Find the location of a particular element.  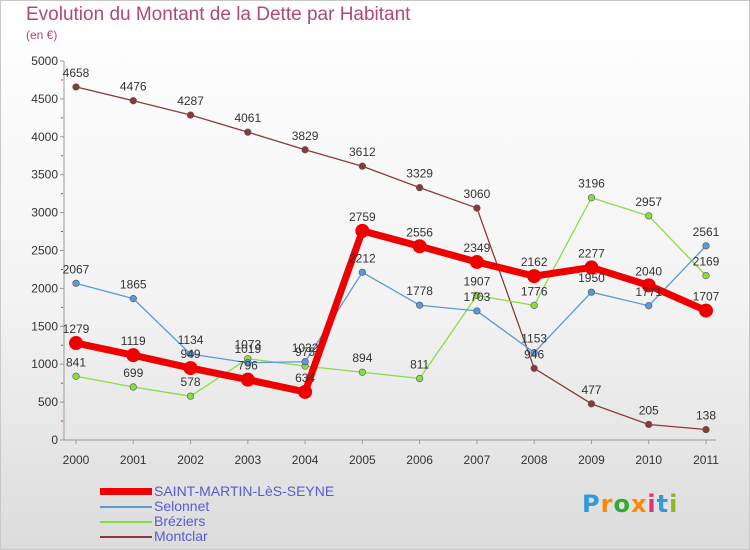

logo-letter: r is located at coordinates (607, 504).